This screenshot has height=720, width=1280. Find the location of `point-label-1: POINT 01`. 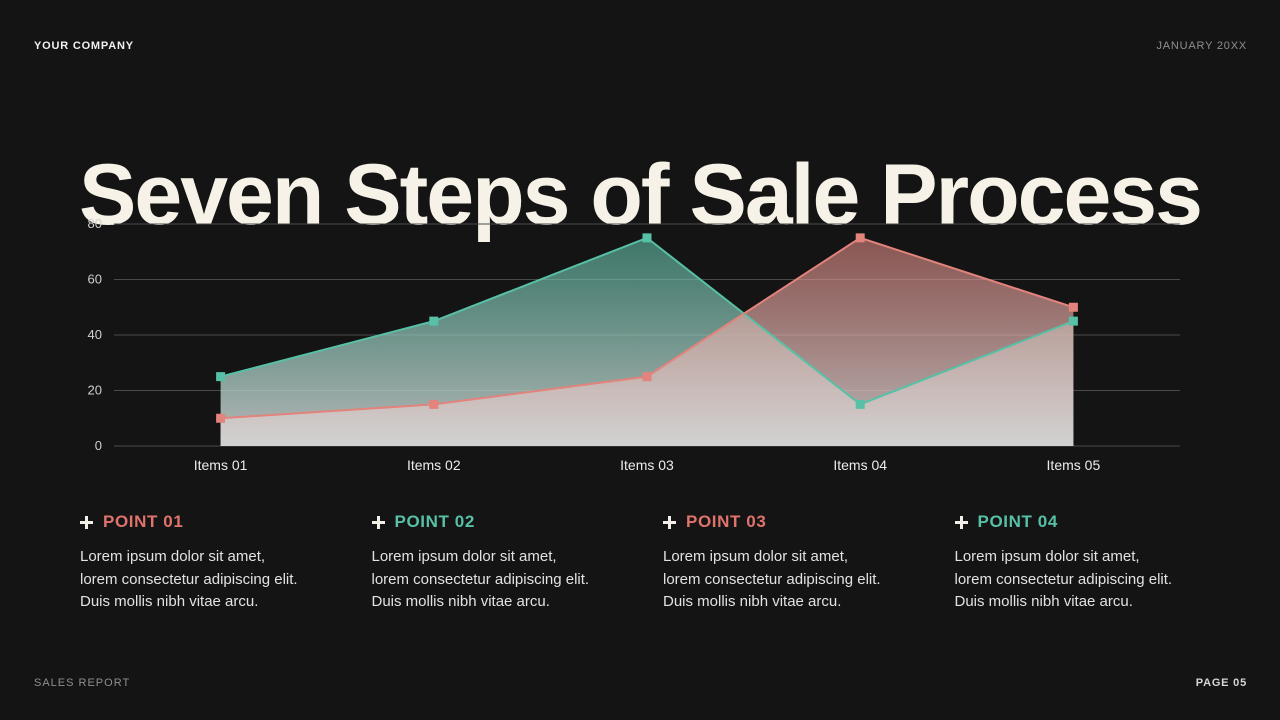

point-label-1: POINT 01 is located at coordinates (143, 521).